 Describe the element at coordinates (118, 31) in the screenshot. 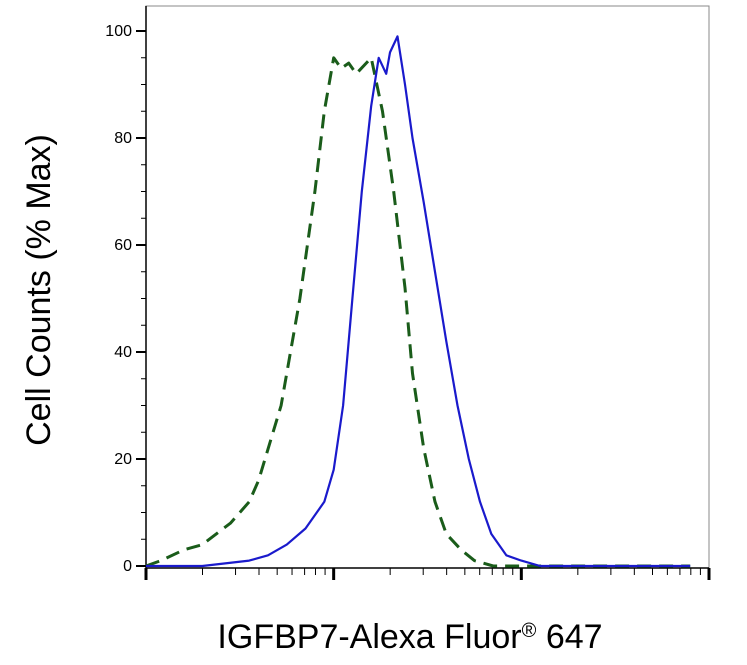

I see `y-tick-label: 100` at that location.